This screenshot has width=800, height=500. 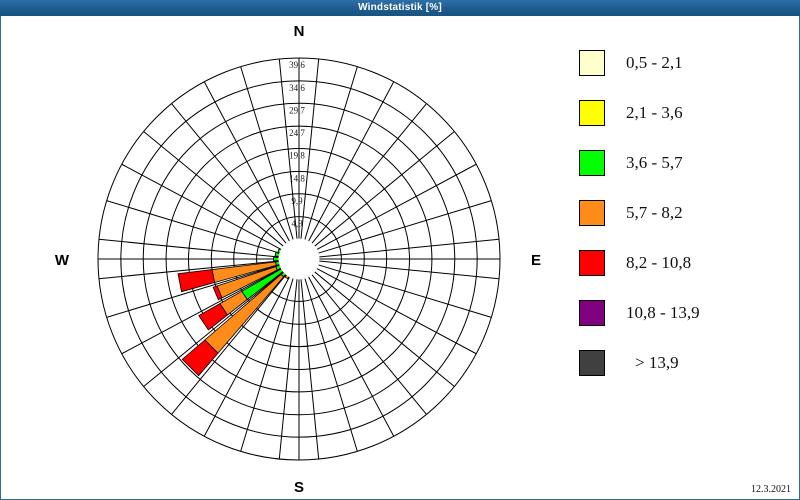 I want to click on compass-label-e: E, so click(x=536, y=260).